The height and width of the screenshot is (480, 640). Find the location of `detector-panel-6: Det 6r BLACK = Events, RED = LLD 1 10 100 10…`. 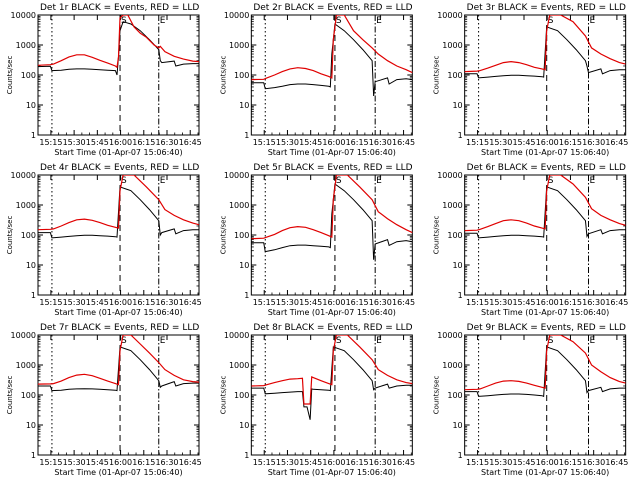

detector-panel-6: Det 6r BLACK = Events, RED = LLD 1 10 100 10… is located at coordinates (531, 240).